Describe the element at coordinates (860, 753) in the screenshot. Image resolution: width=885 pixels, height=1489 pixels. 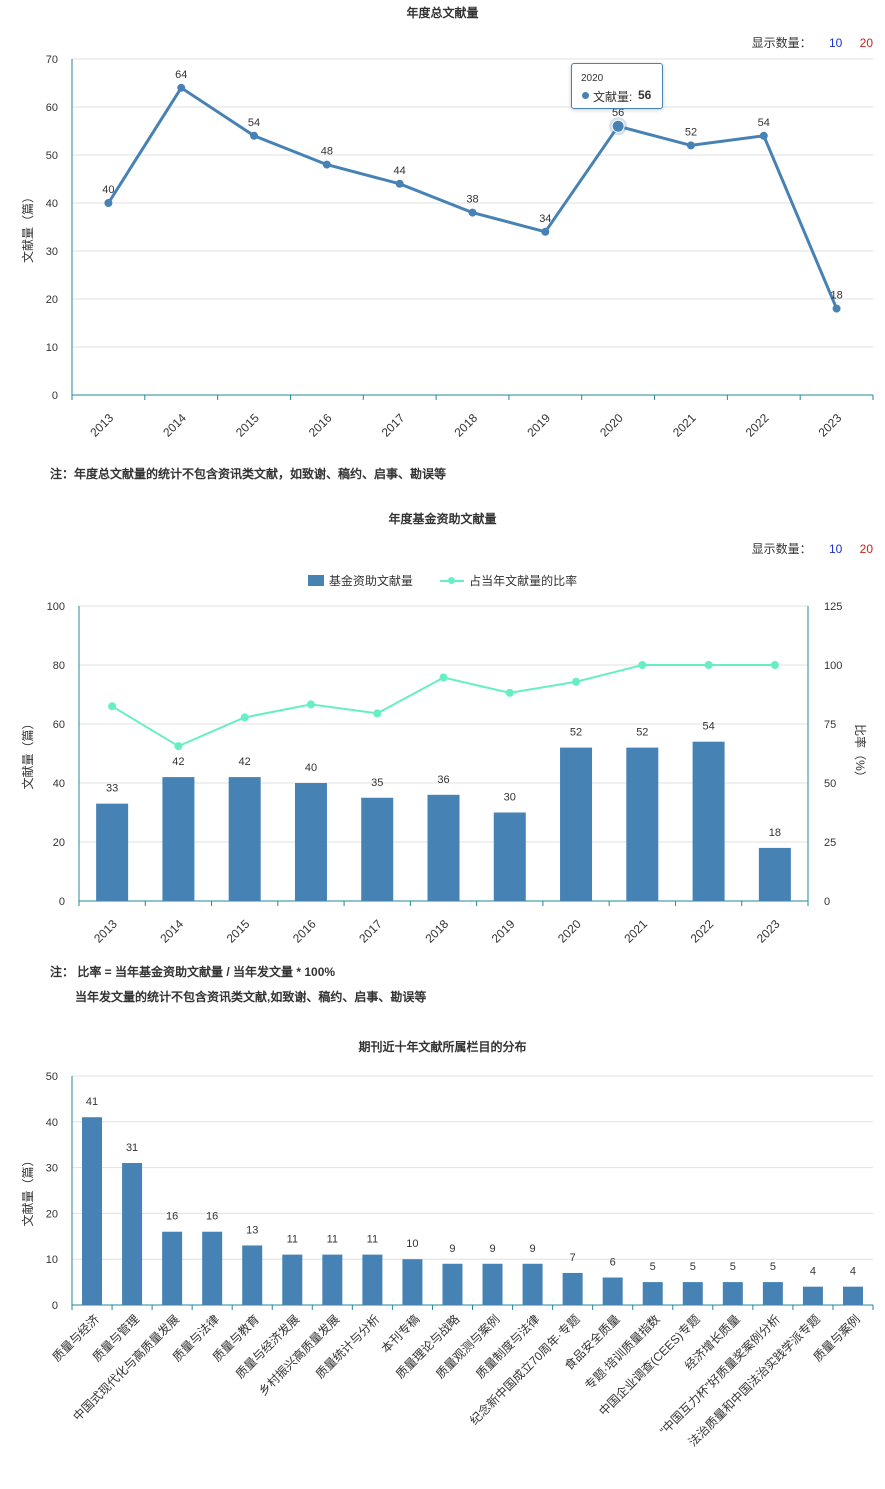
I see `y2-axis-label: 比率（%）` at that location.